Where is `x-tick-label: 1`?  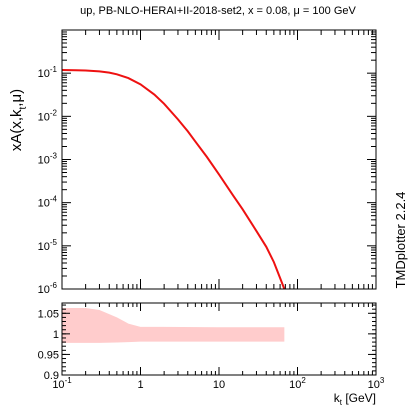 x-tick-label: 1 is located at coordinates (140, 385).